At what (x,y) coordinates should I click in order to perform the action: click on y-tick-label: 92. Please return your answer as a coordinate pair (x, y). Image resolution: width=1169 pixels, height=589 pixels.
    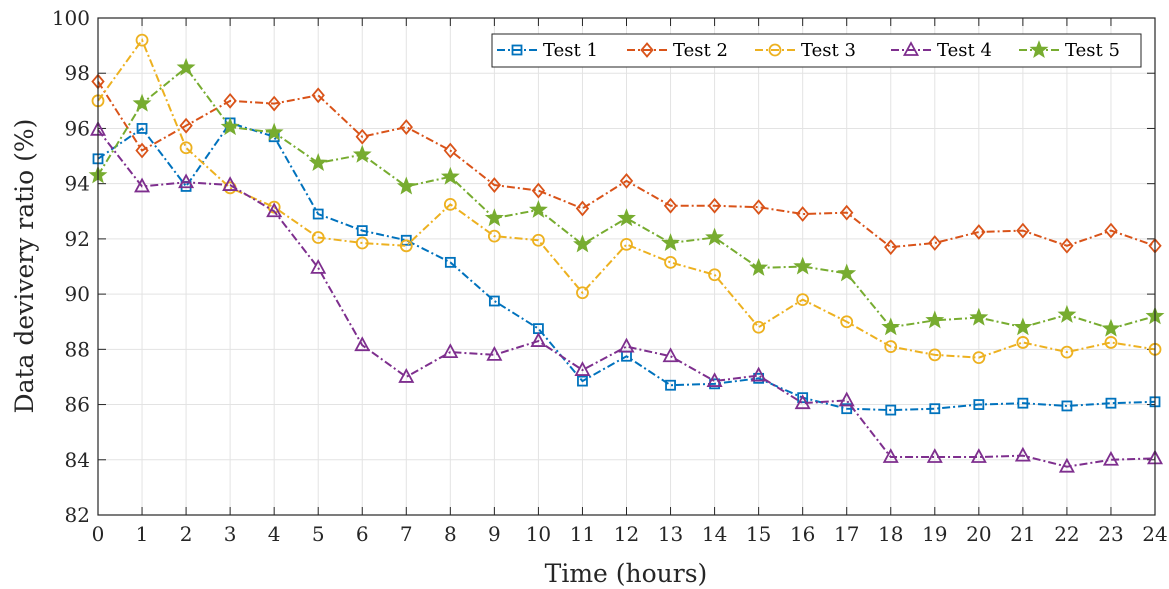
    Looking at the image, I should click on (77, 239).